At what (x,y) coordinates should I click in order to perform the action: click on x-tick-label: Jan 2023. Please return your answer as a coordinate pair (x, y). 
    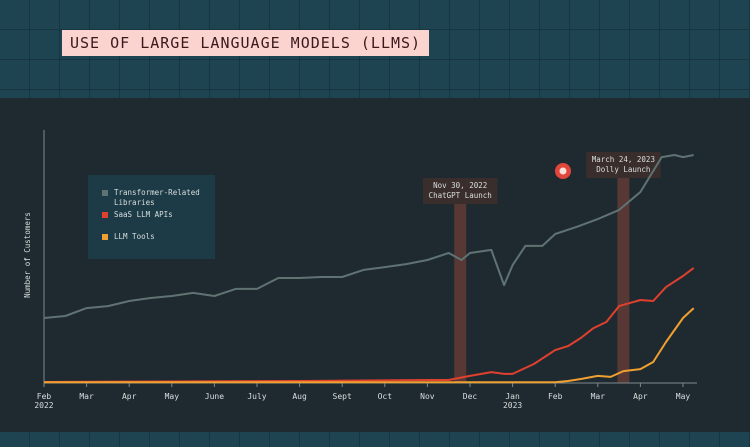
    Looking at the image, I should click on (512, 401).